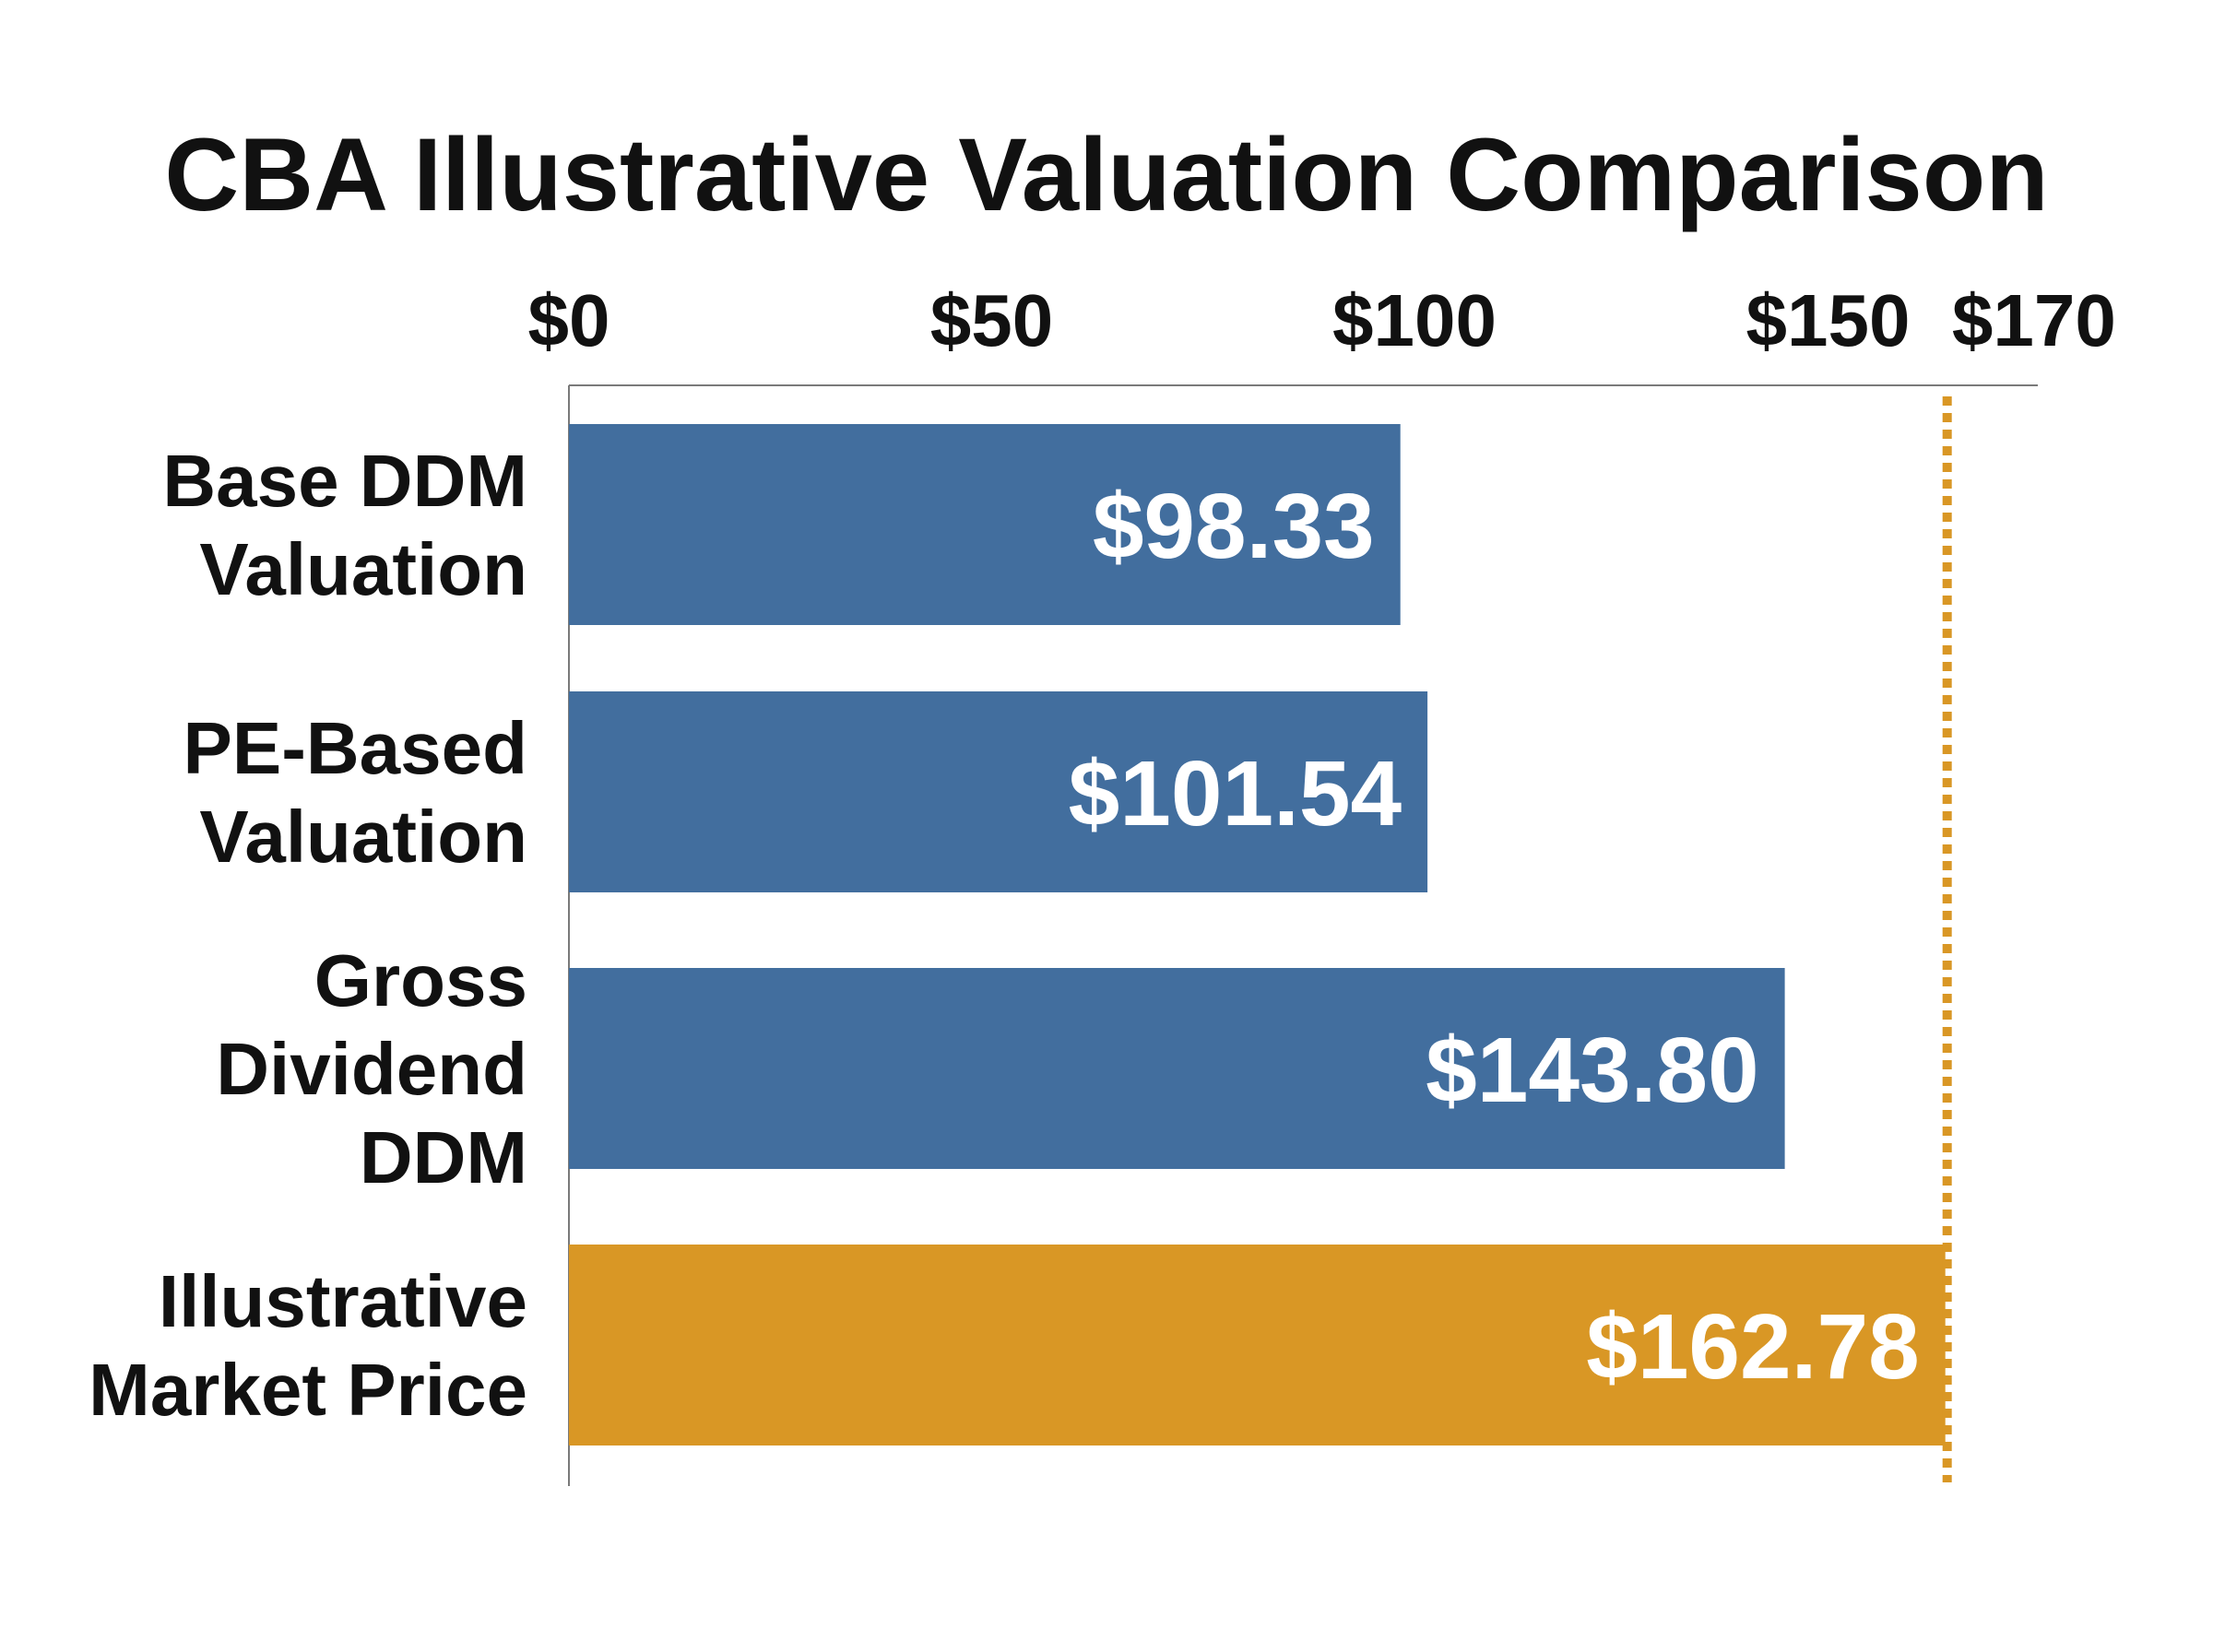 This screenshot has height=1652, width=2213. What do you see at coordinates (420, 980) in the screenshot?
I see `category-label: Gross` at bounding box center [420, 980].